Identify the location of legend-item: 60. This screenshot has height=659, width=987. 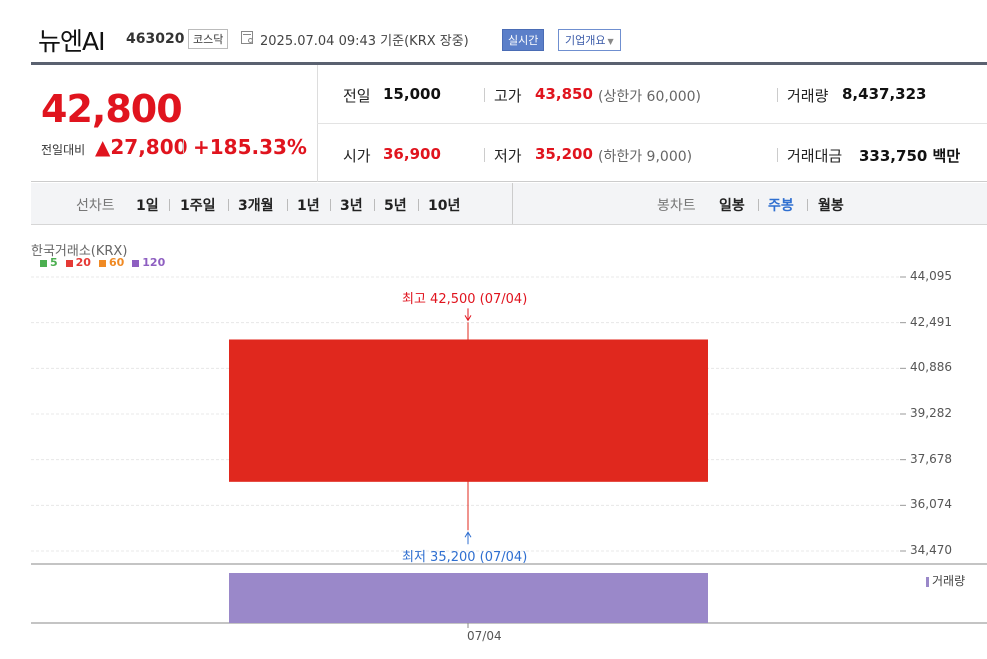
(111, 262).